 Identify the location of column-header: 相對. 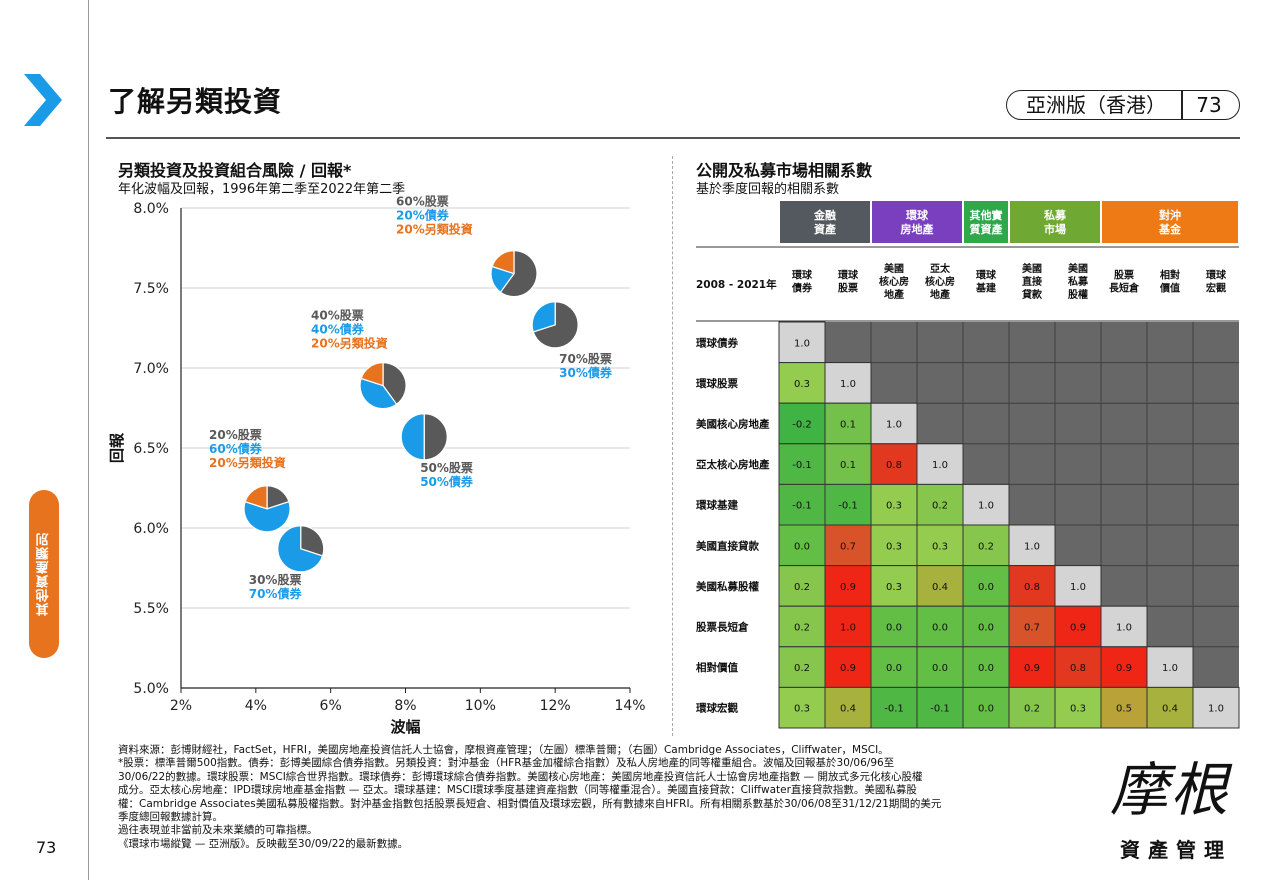
(1170, 275).